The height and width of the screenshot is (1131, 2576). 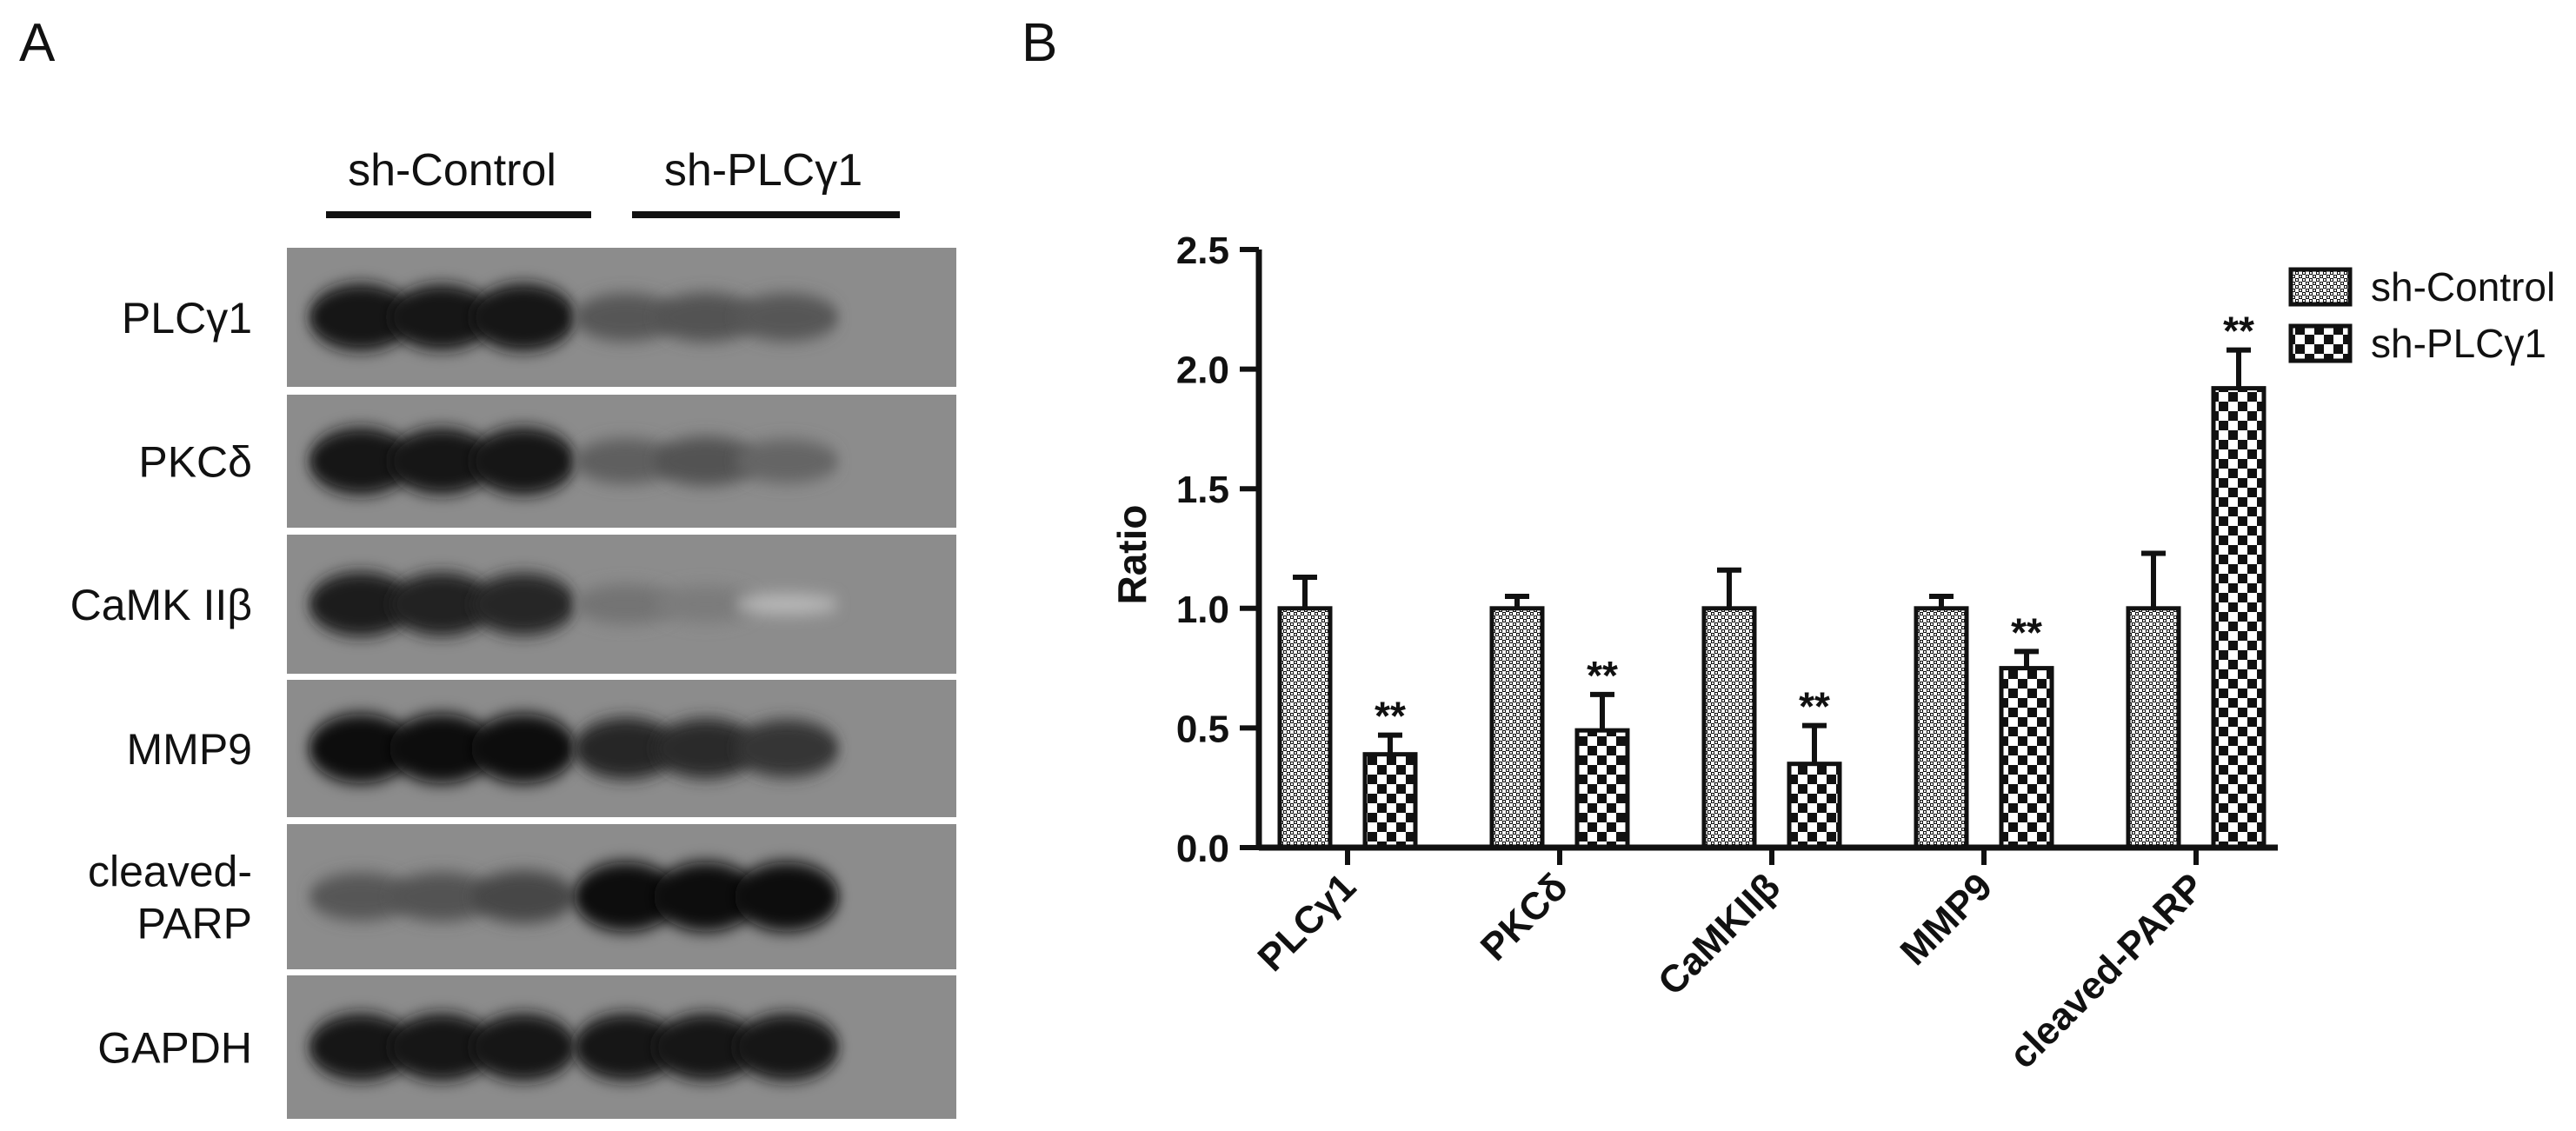 What do you see at coordinates (1132, 555) in the screenshot?
I see `y-axis-label: Ratio` at bounding box center [1132, 555].